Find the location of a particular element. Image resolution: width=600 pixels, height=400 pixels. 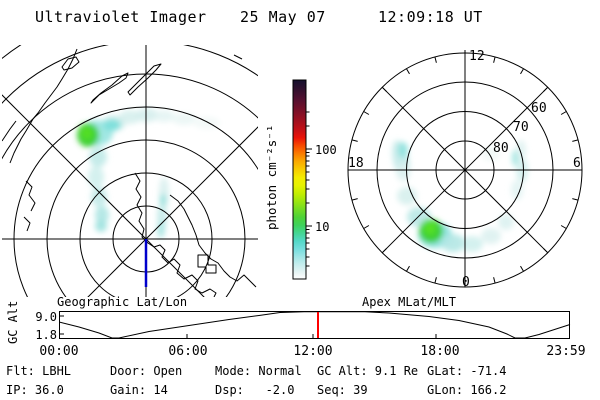

status-gc-alt: GC Alt: 9.1 Re is located at coordinates (368, 371).